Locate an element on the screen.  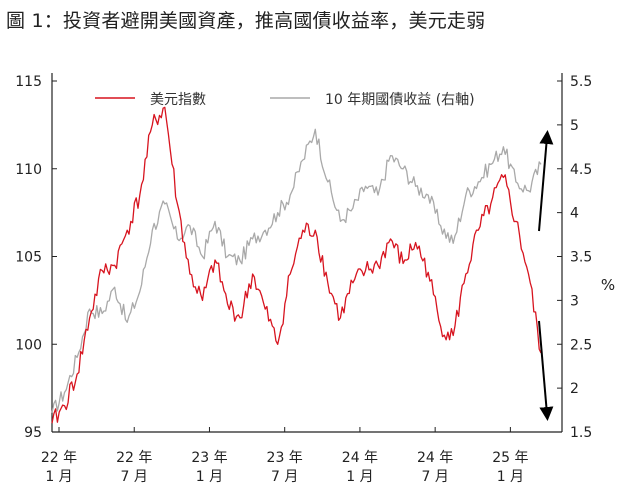
right-tick-label: 5.5 is located at coordinates (581, 82).